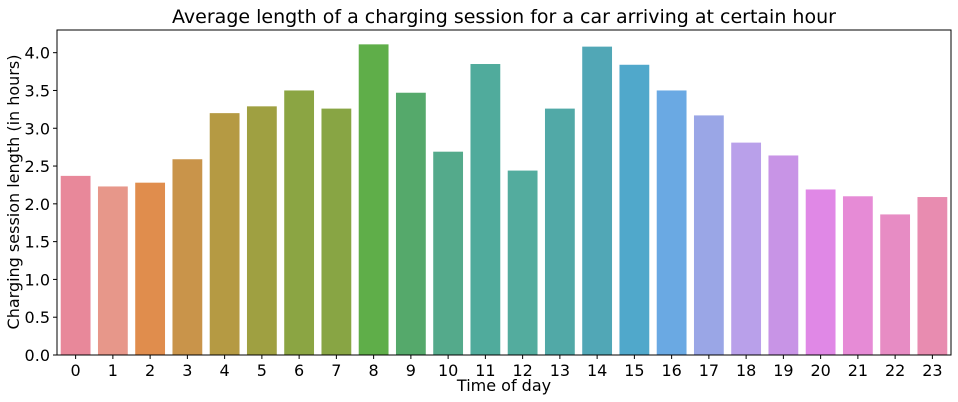  What do you see at coordinates (895, 370) in the screenshot?
I see `x-tick-label: 22` at bounding box center [895, 370].